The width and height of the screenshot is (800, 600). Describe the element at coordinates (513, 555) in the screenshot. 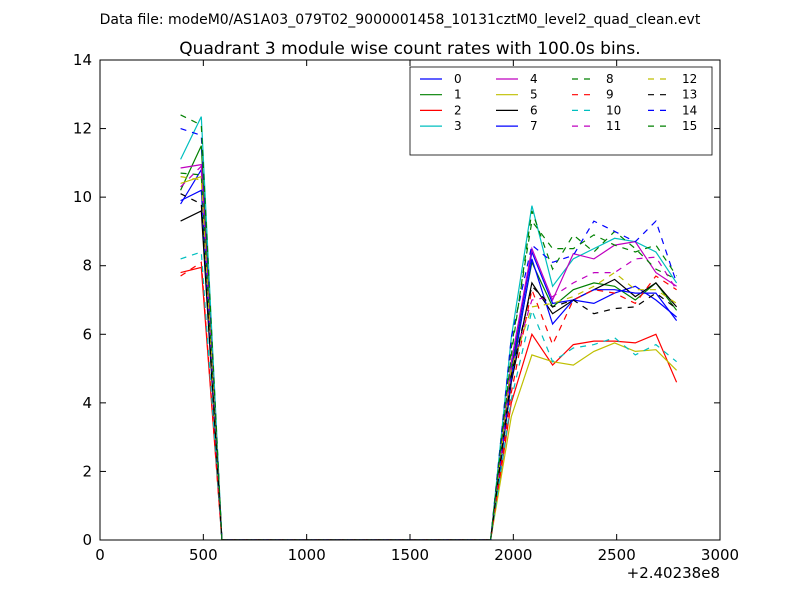

I see `x-tick-label: 2000` at that location.